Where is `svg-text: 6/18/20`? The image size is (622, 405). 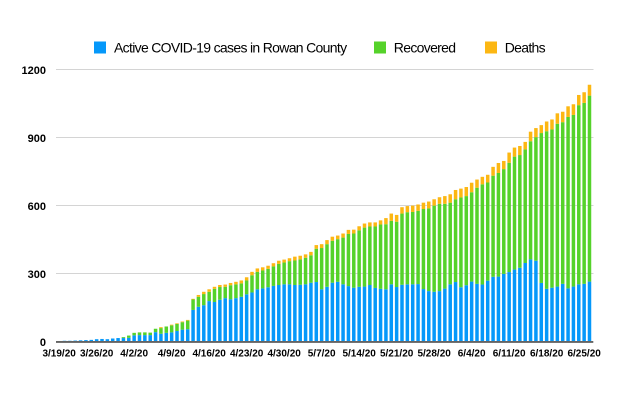
svg-text: 6/18/20 is located at coordinates (547, 354).